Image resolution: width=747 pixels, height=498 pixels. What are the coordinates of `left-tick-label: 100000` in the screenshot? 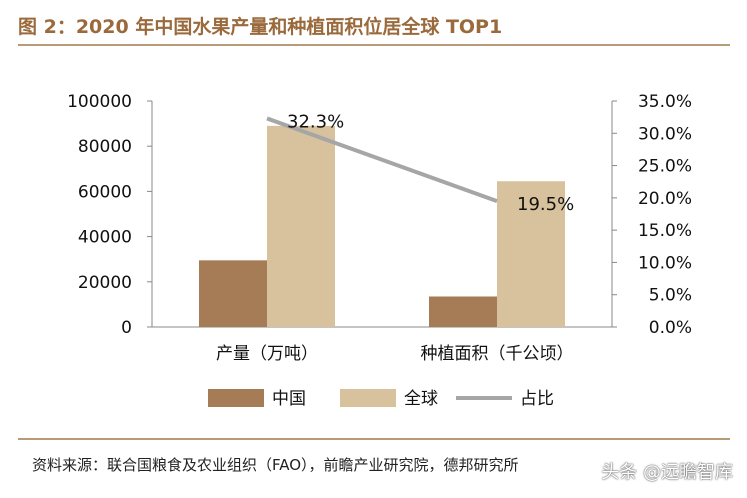 It's located at (99, 102).